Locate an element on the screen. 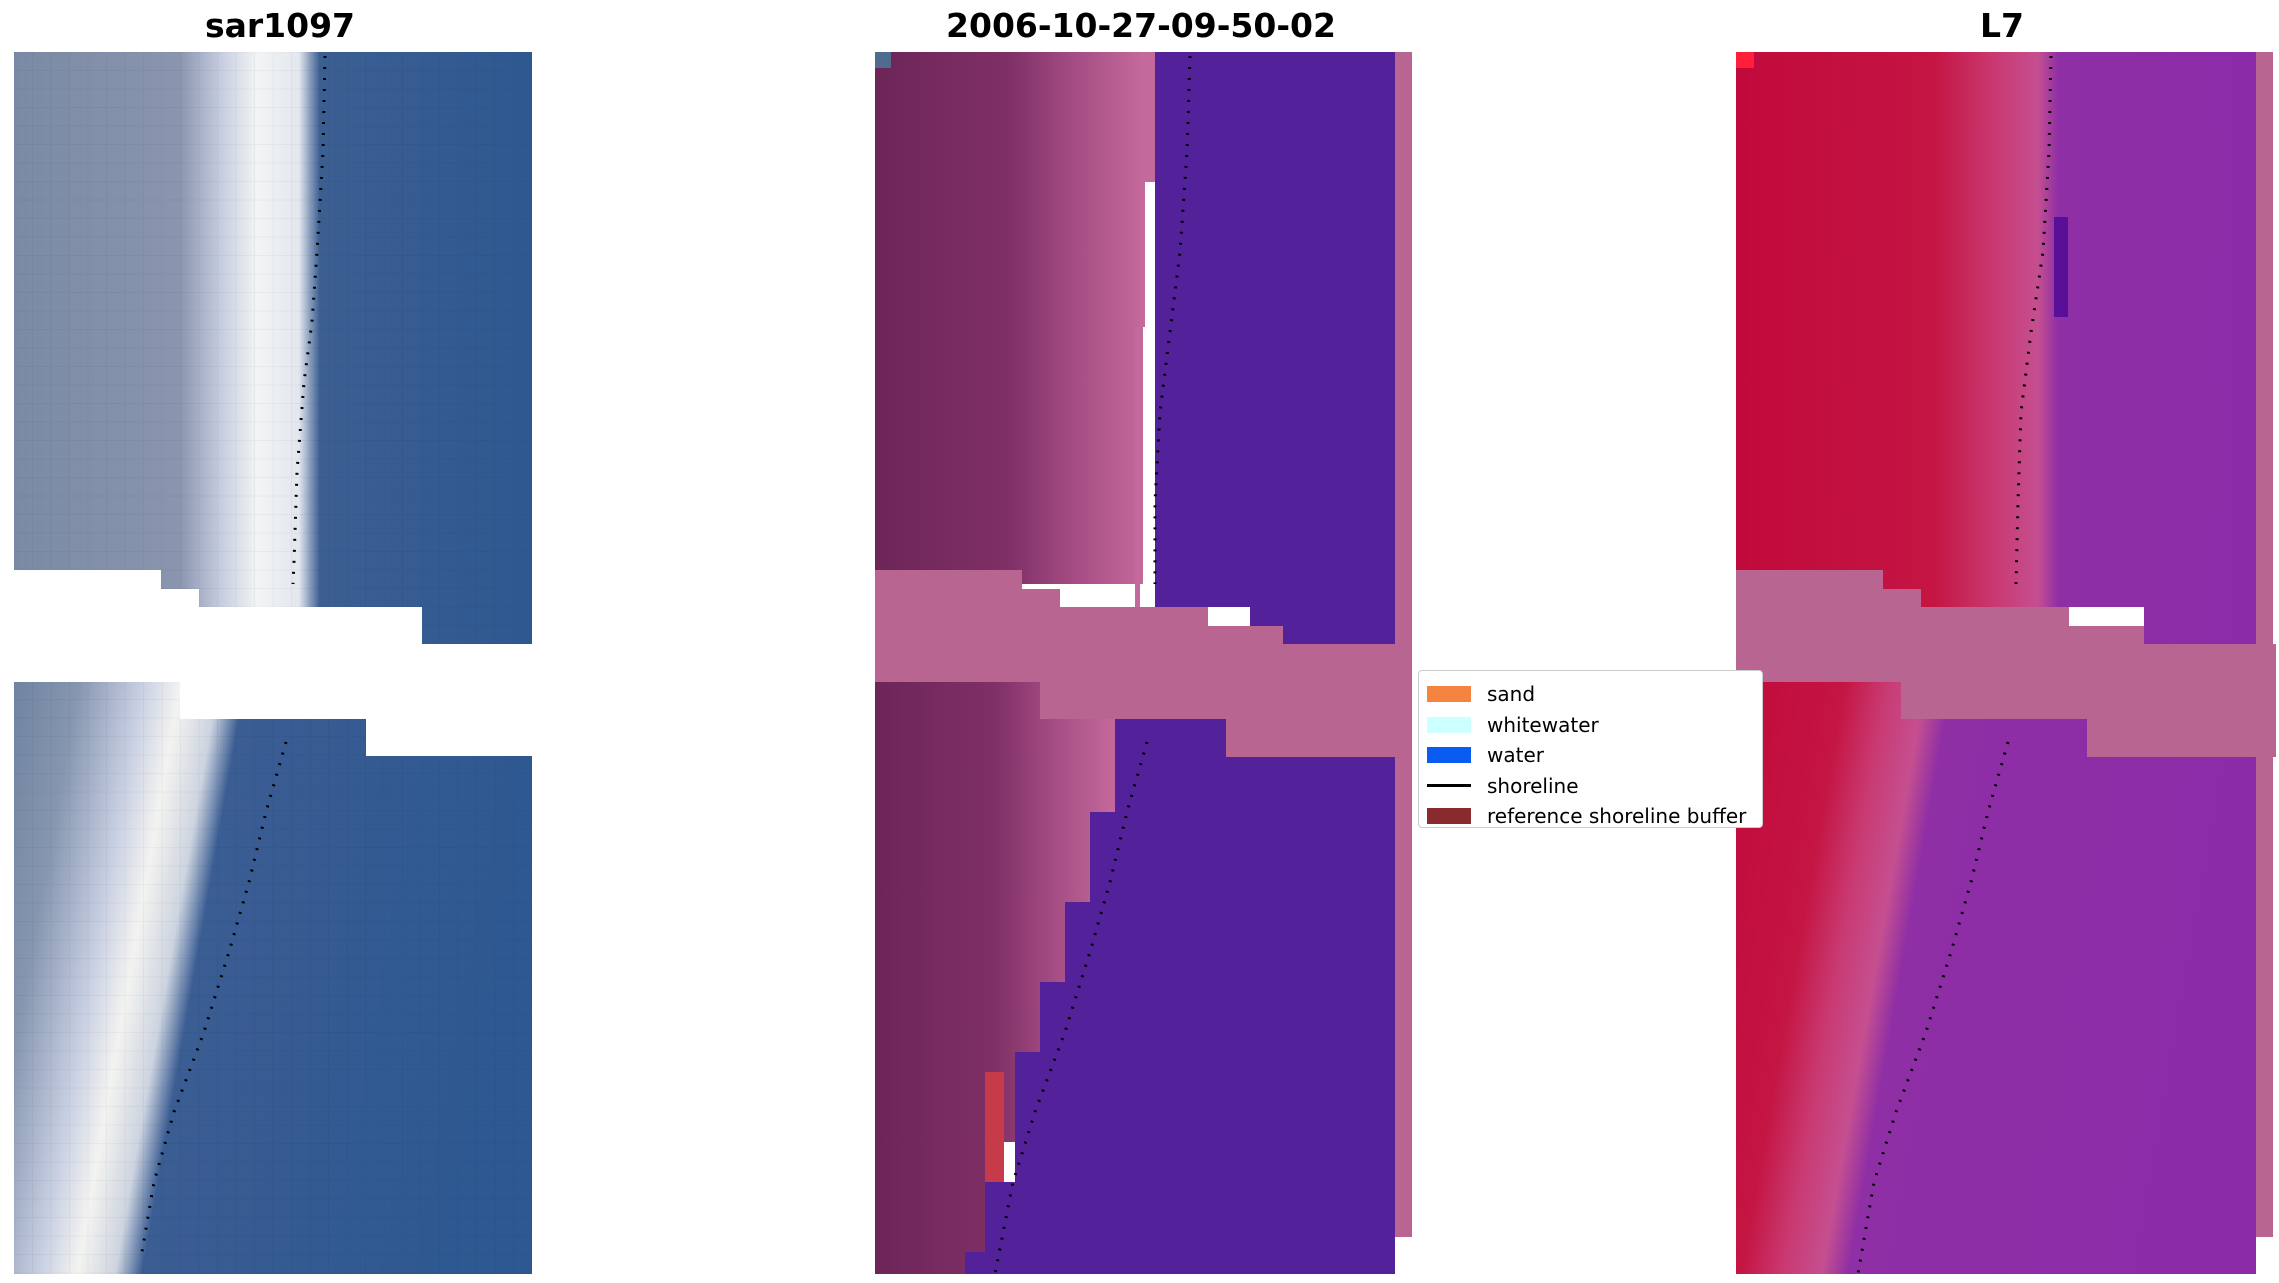  rgb-upper-tile is located at coordinates (273, 348).